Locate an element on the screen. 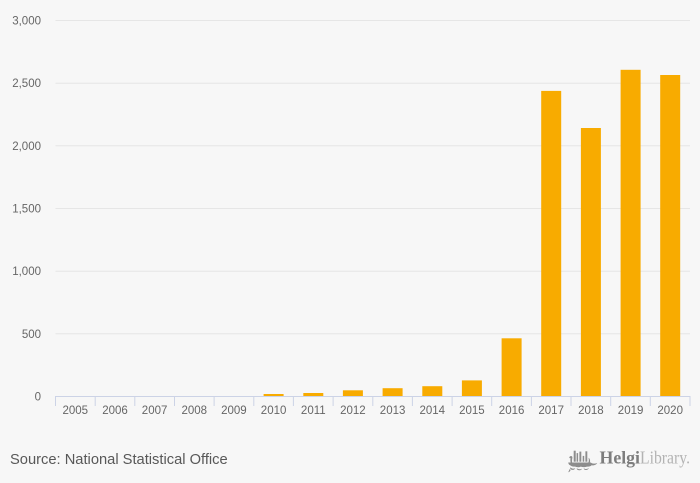 Image resolution: width=700 pixels, height=483 pixels. svg-text: 2005 is located at coordinates (76, 411).